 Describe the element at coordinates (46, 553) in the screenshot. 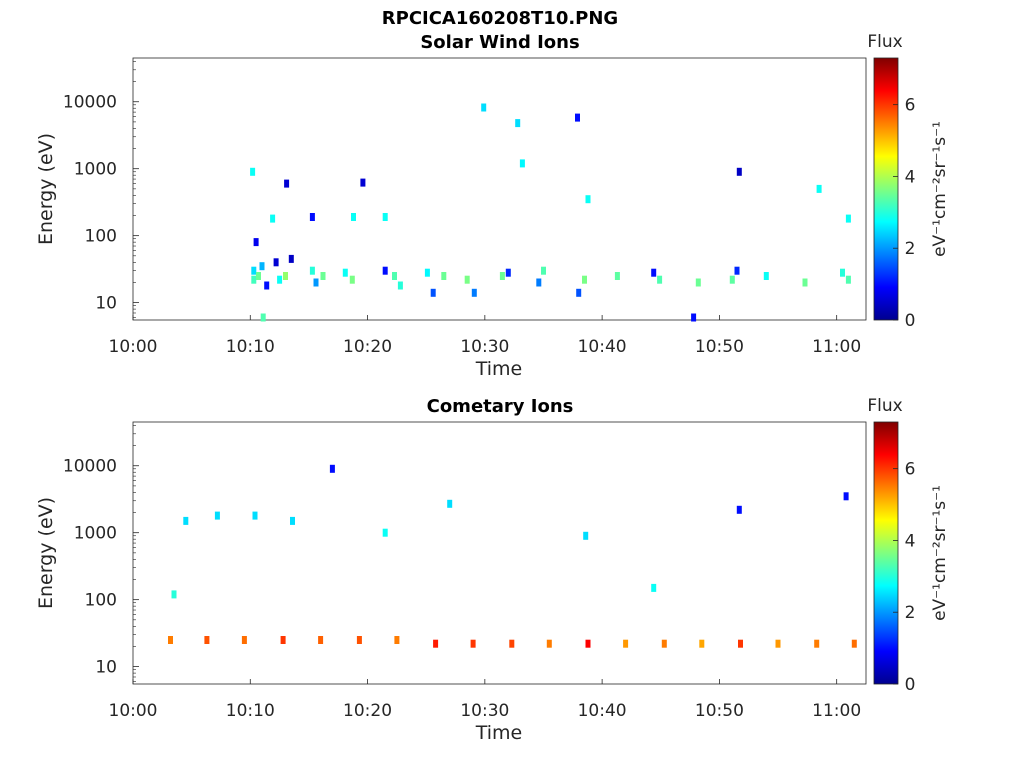

I see `y-axis-label: Energy (eV)` at that location.